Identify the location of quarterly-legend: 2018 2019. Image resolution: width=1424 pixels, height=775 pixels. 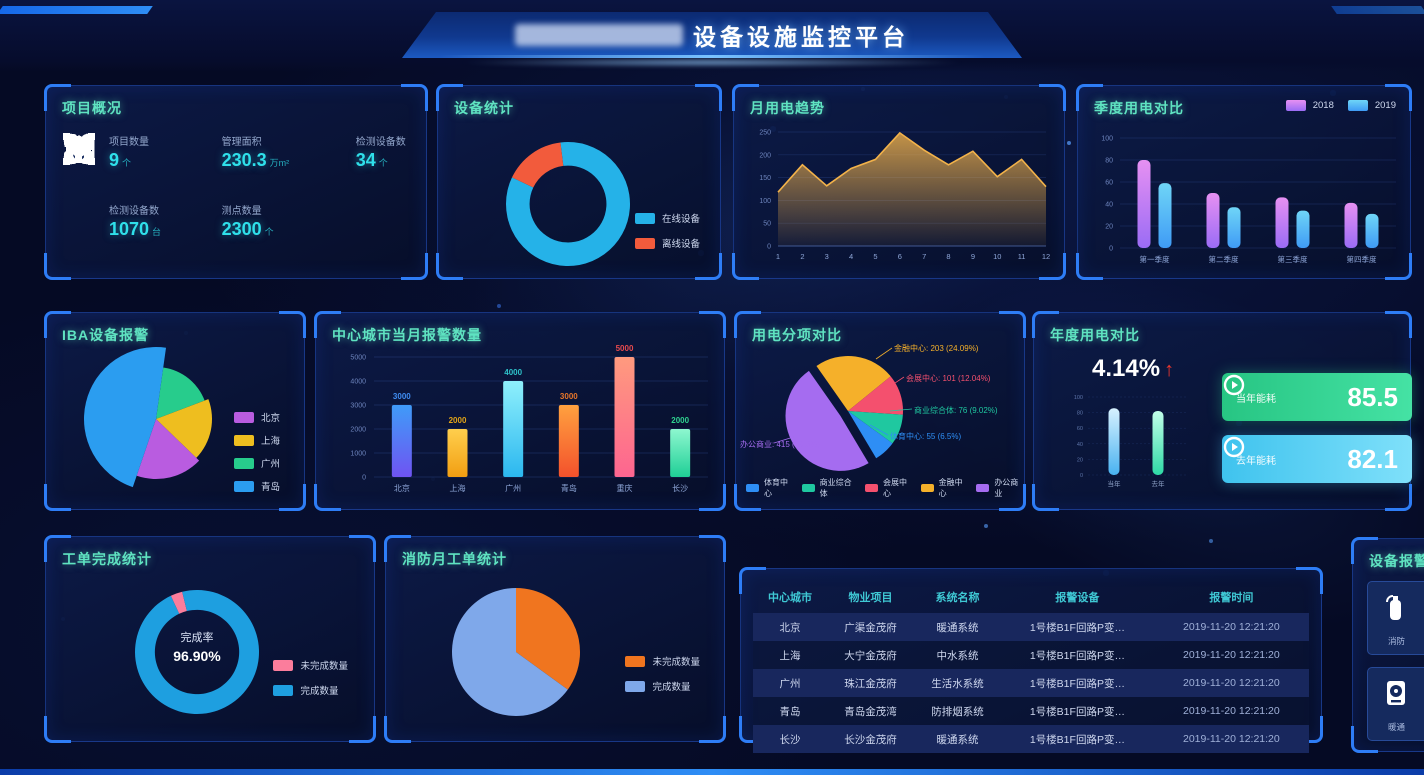
(1340, 105).